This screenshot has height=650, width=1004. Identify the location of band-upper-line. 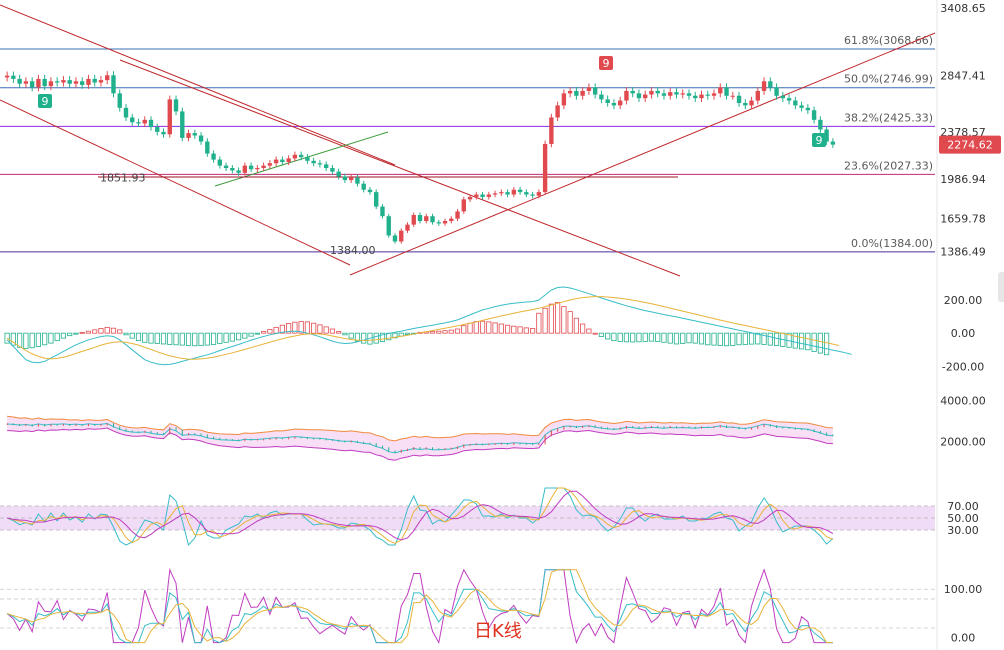
(420, 428).